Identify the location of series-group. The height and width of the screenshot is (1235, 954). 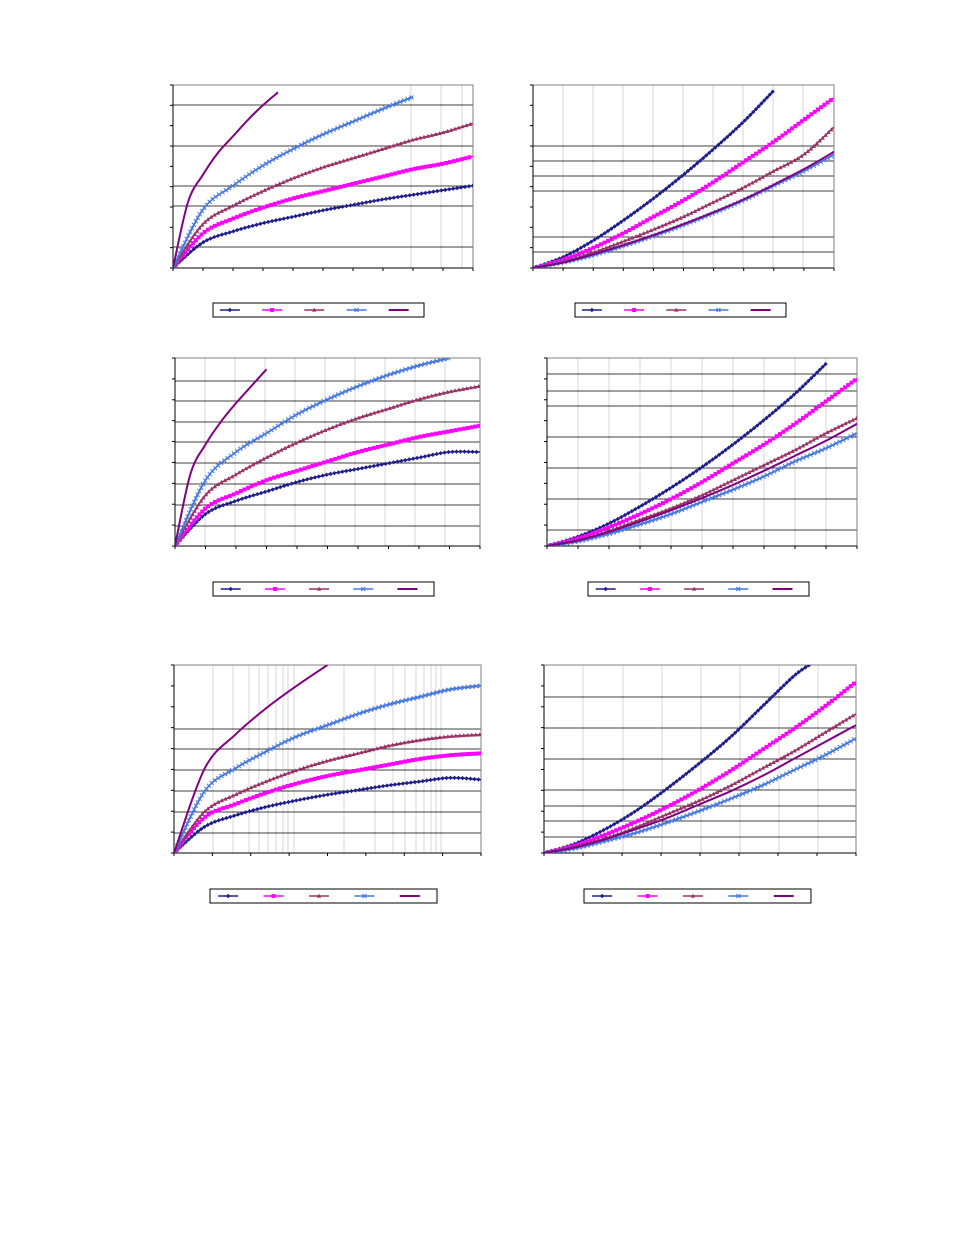
(700, 759).